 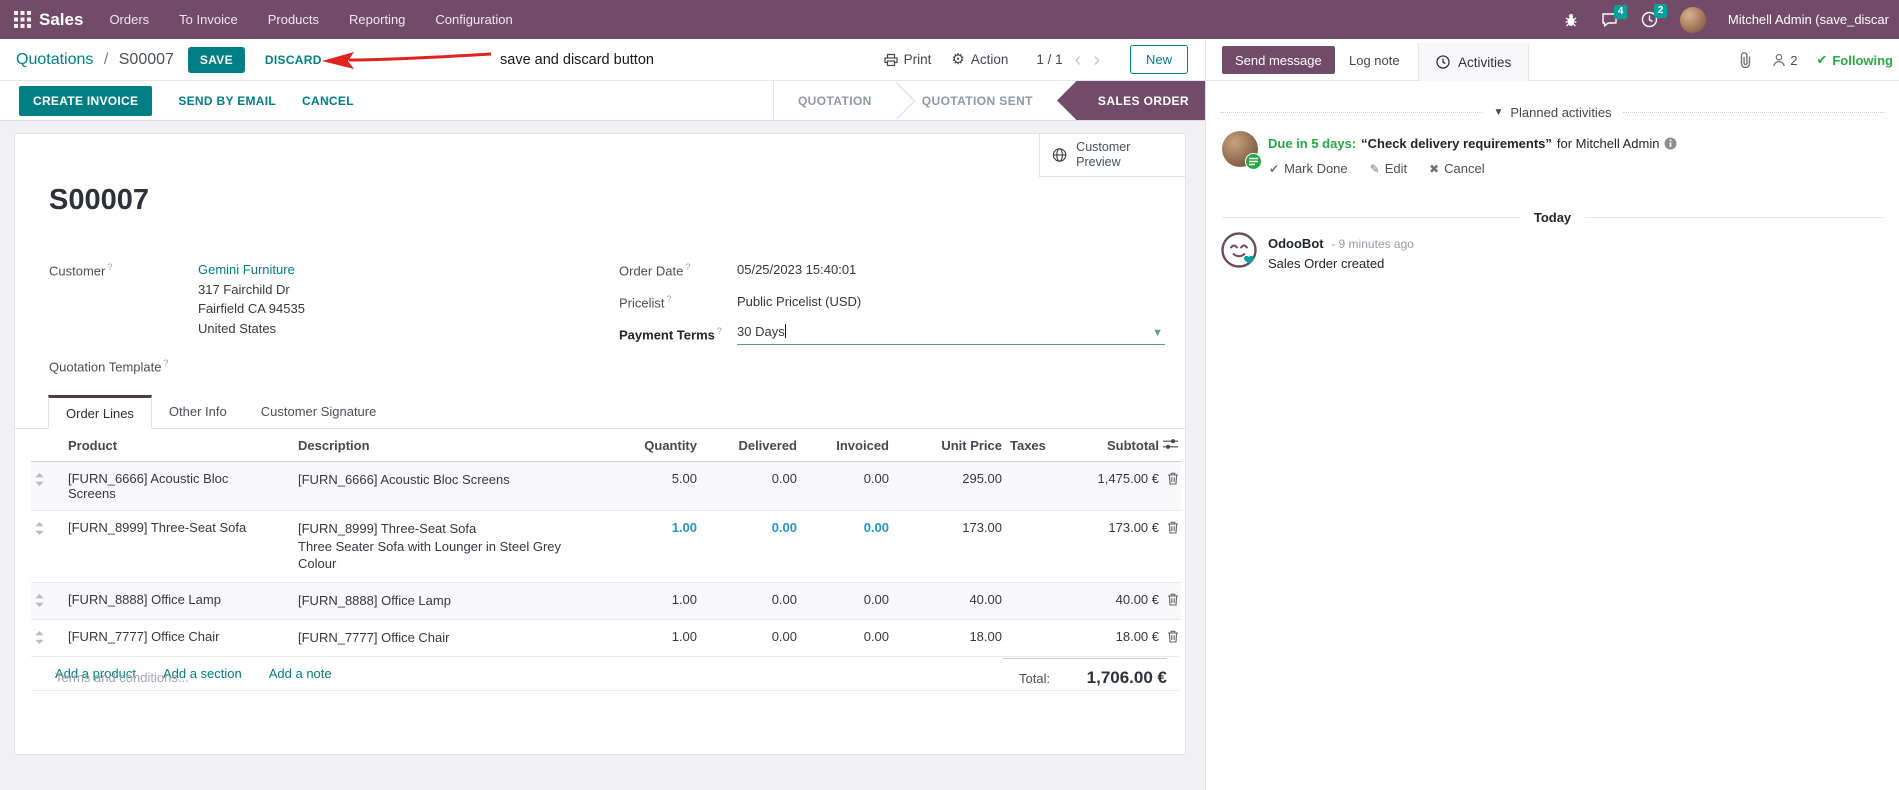 What do you see at coordinates (751, 445) in the screenshot?
I see `col-delivered: Delivered` at bounding box center [751, 445].